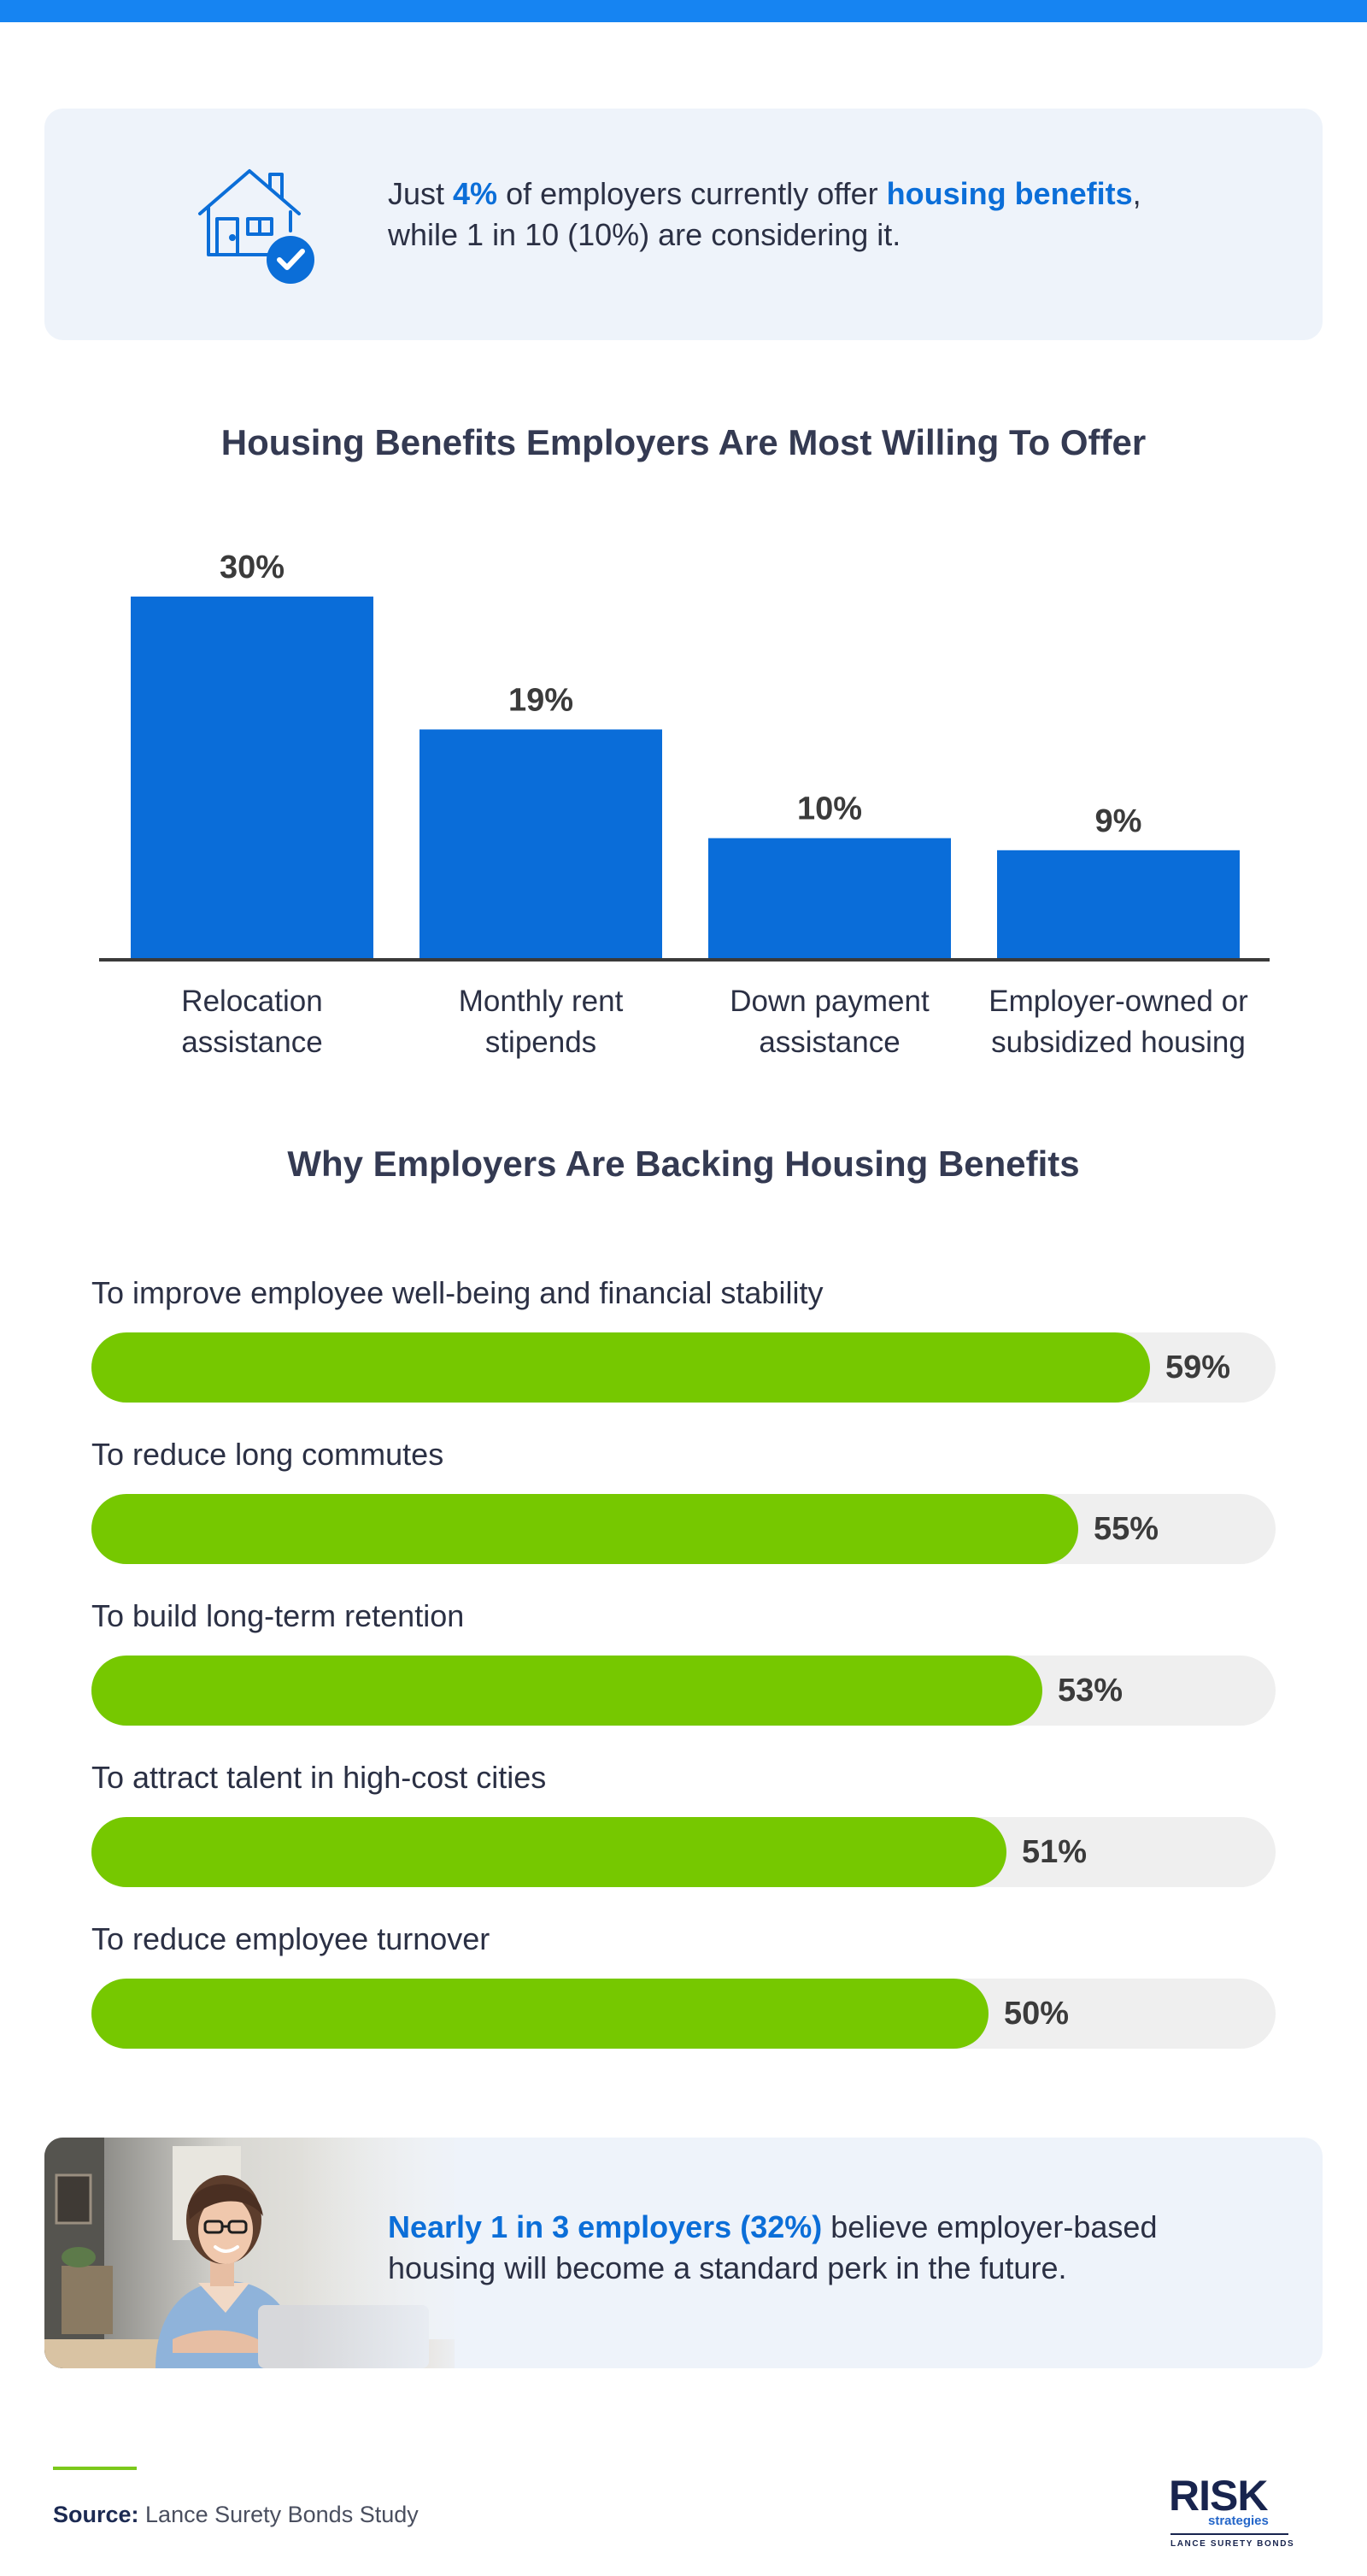  Describe the element at coordinates (475, 193) in the screenshot. I see `stat-highlight-percent: 4%` at that location.